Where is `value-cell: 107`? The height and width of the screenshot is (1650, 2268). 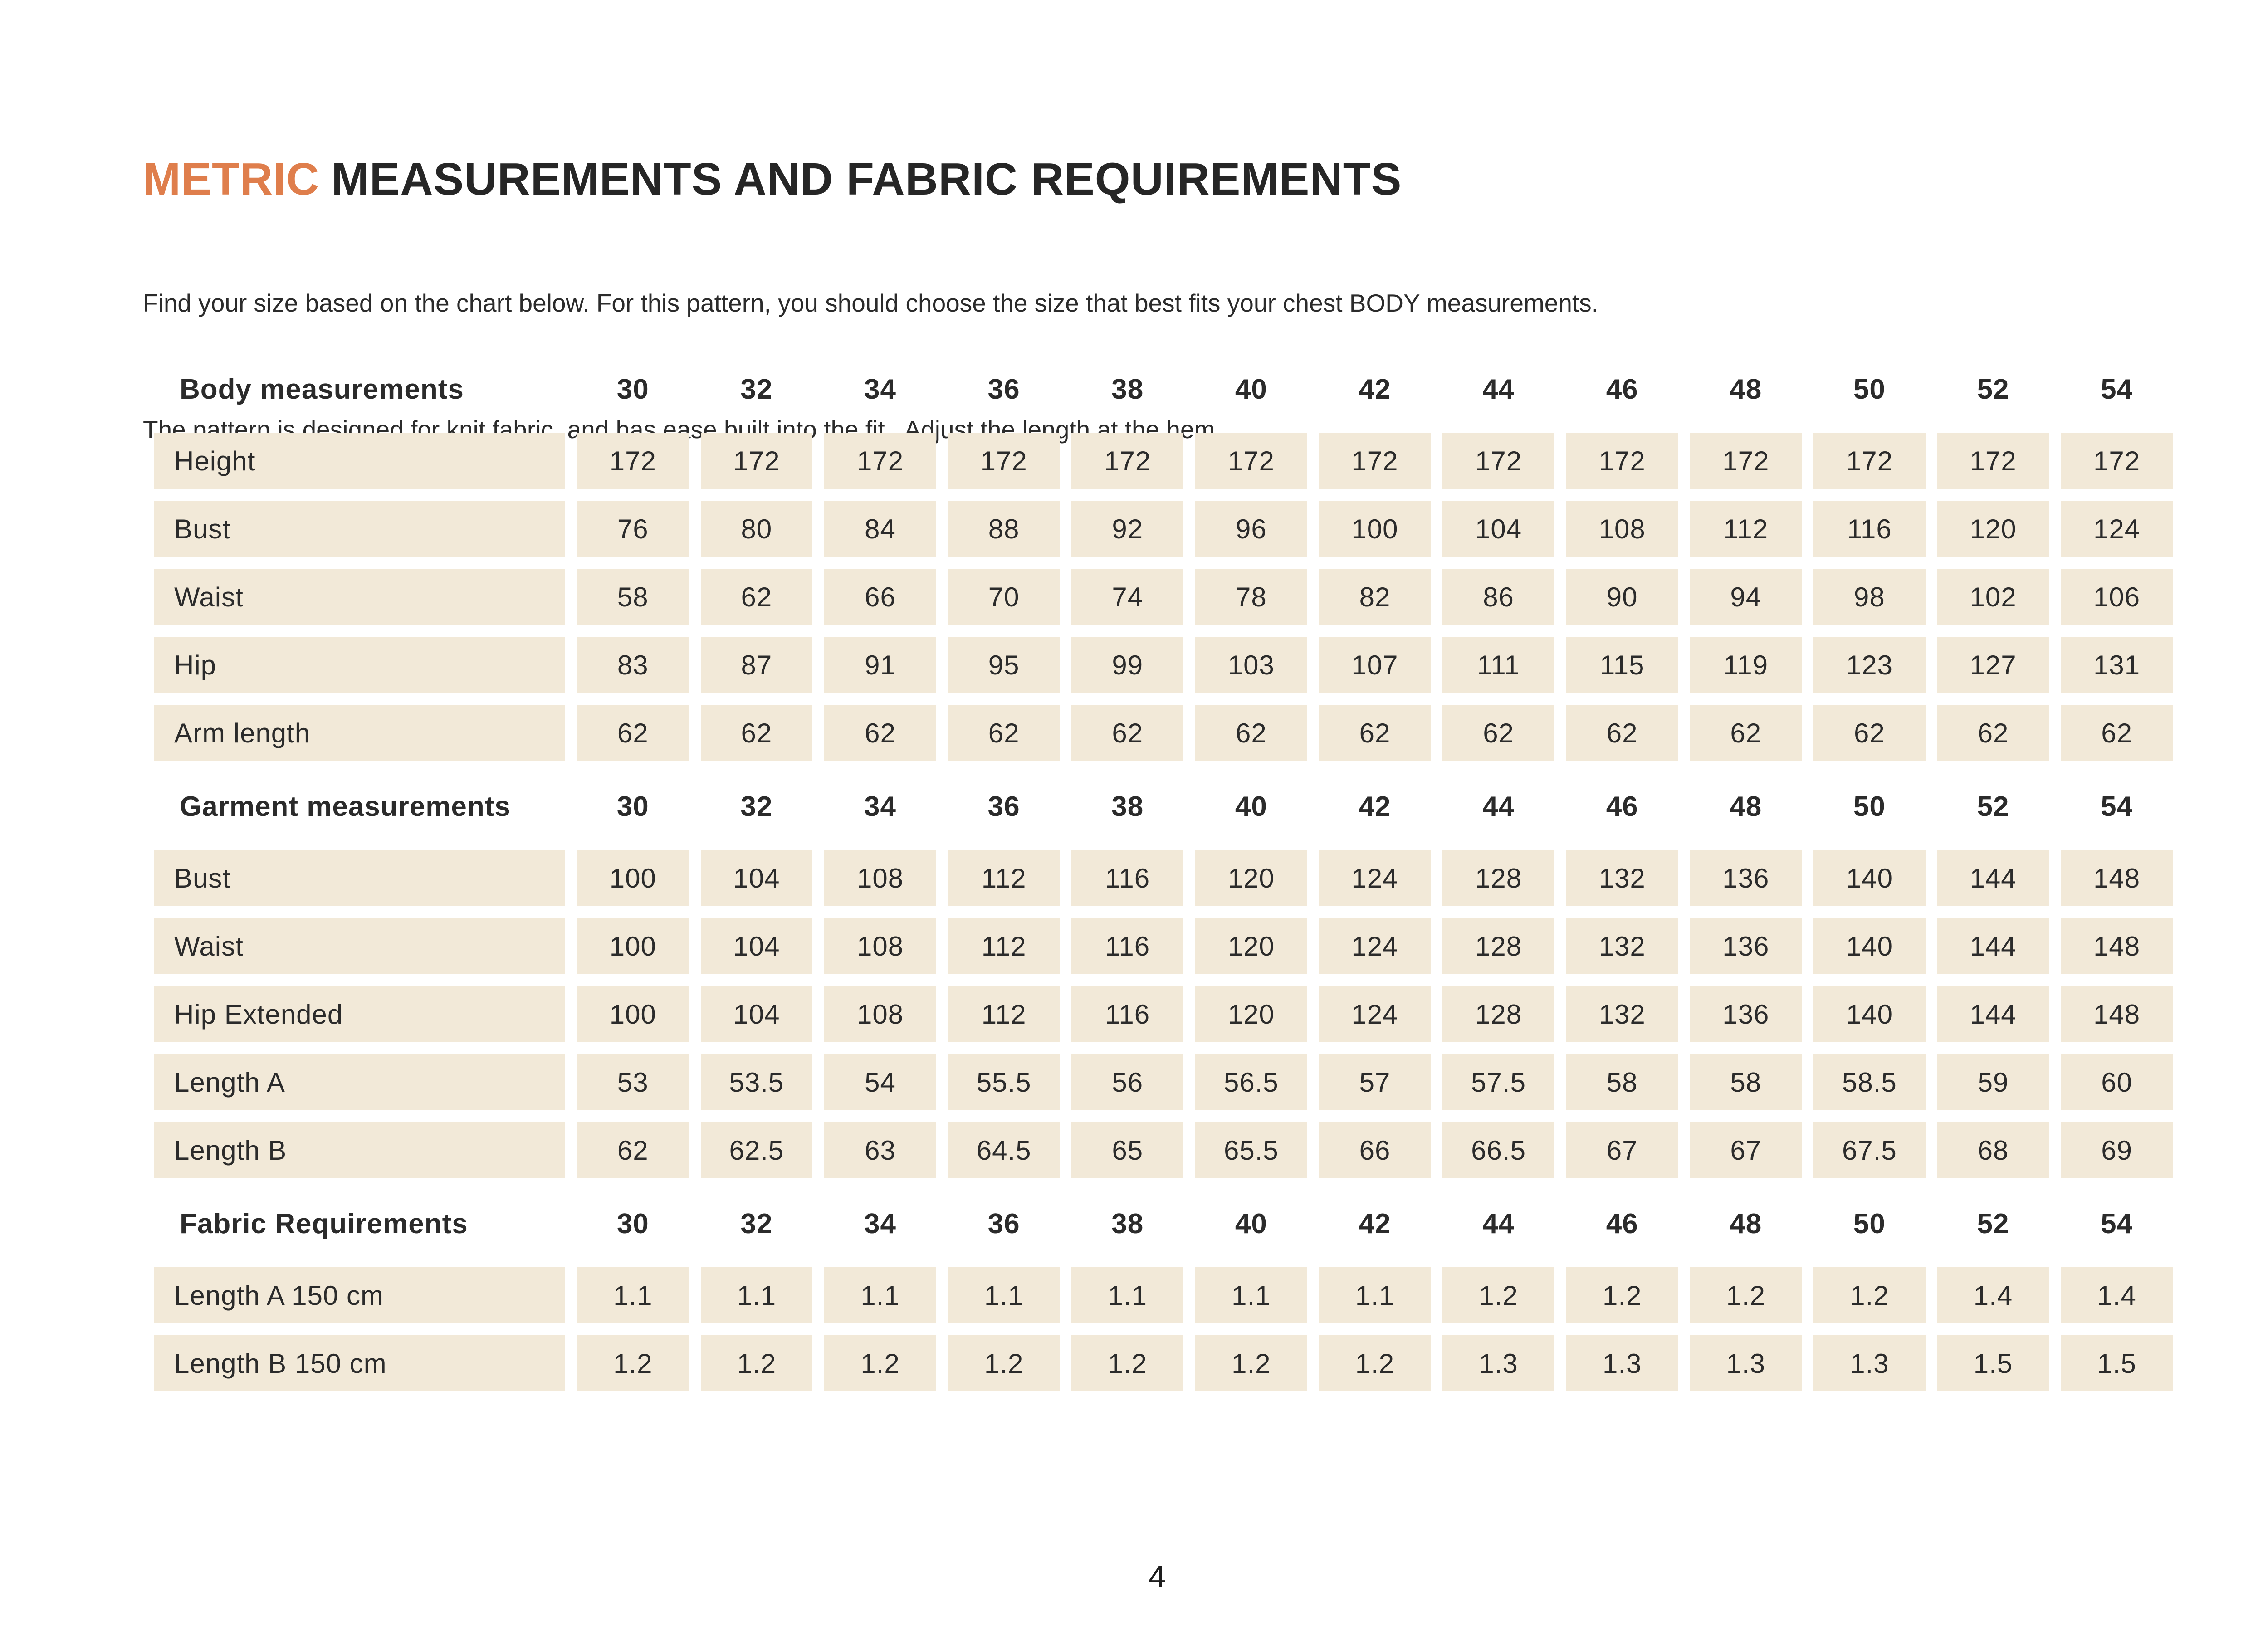
value-cell: 107 is located at coordinates (1375, 665).